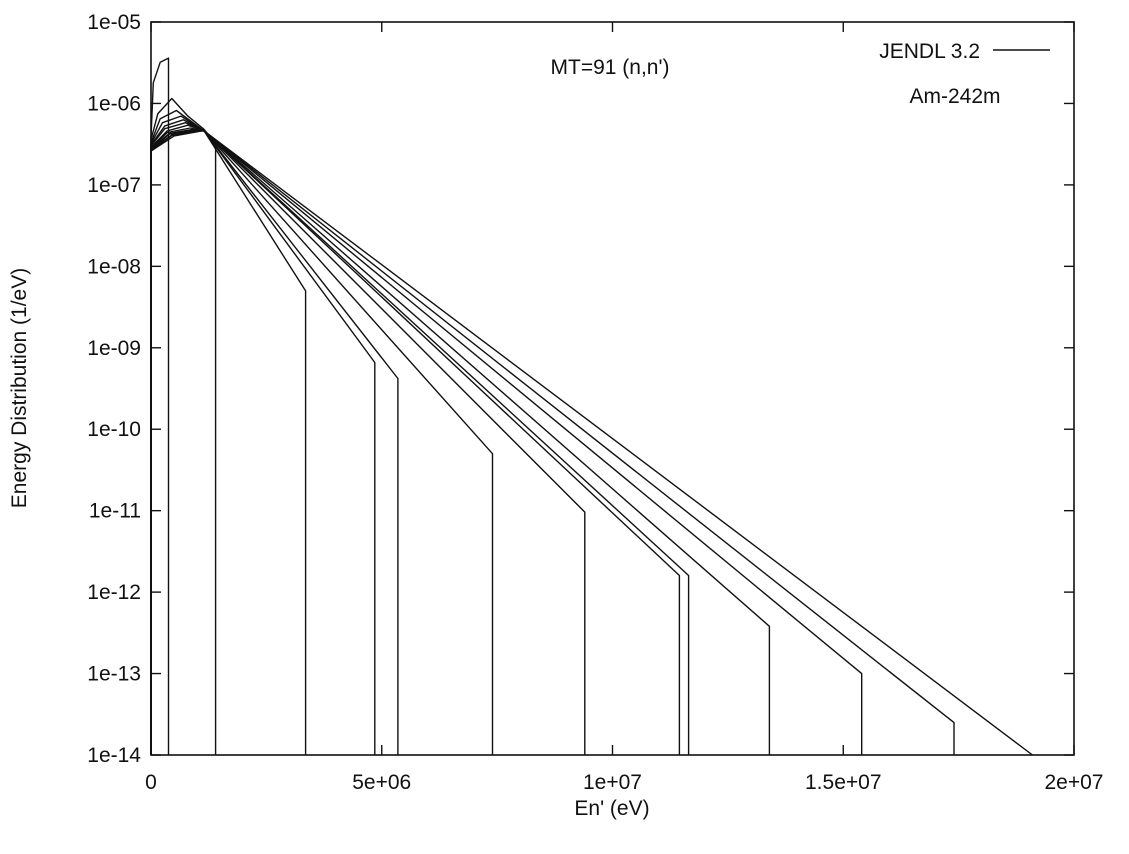 Image resolution: width=1129 pixels, height=854 pixels. What do you see at coordinates (929, 51) in the screenshot?
I see `legend-label: JENDL 3.2` at bounding box center [929, 51].